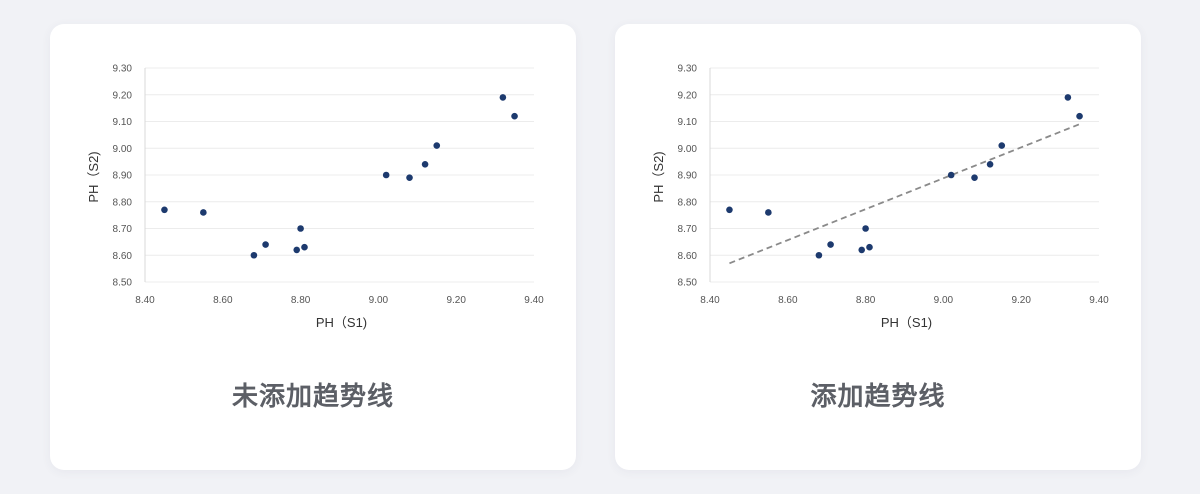  What do you see at coordinates (312, 397) in the screenshot?
I see `panel-caption: 未添加趋势线` at bounding box center [312, 397].